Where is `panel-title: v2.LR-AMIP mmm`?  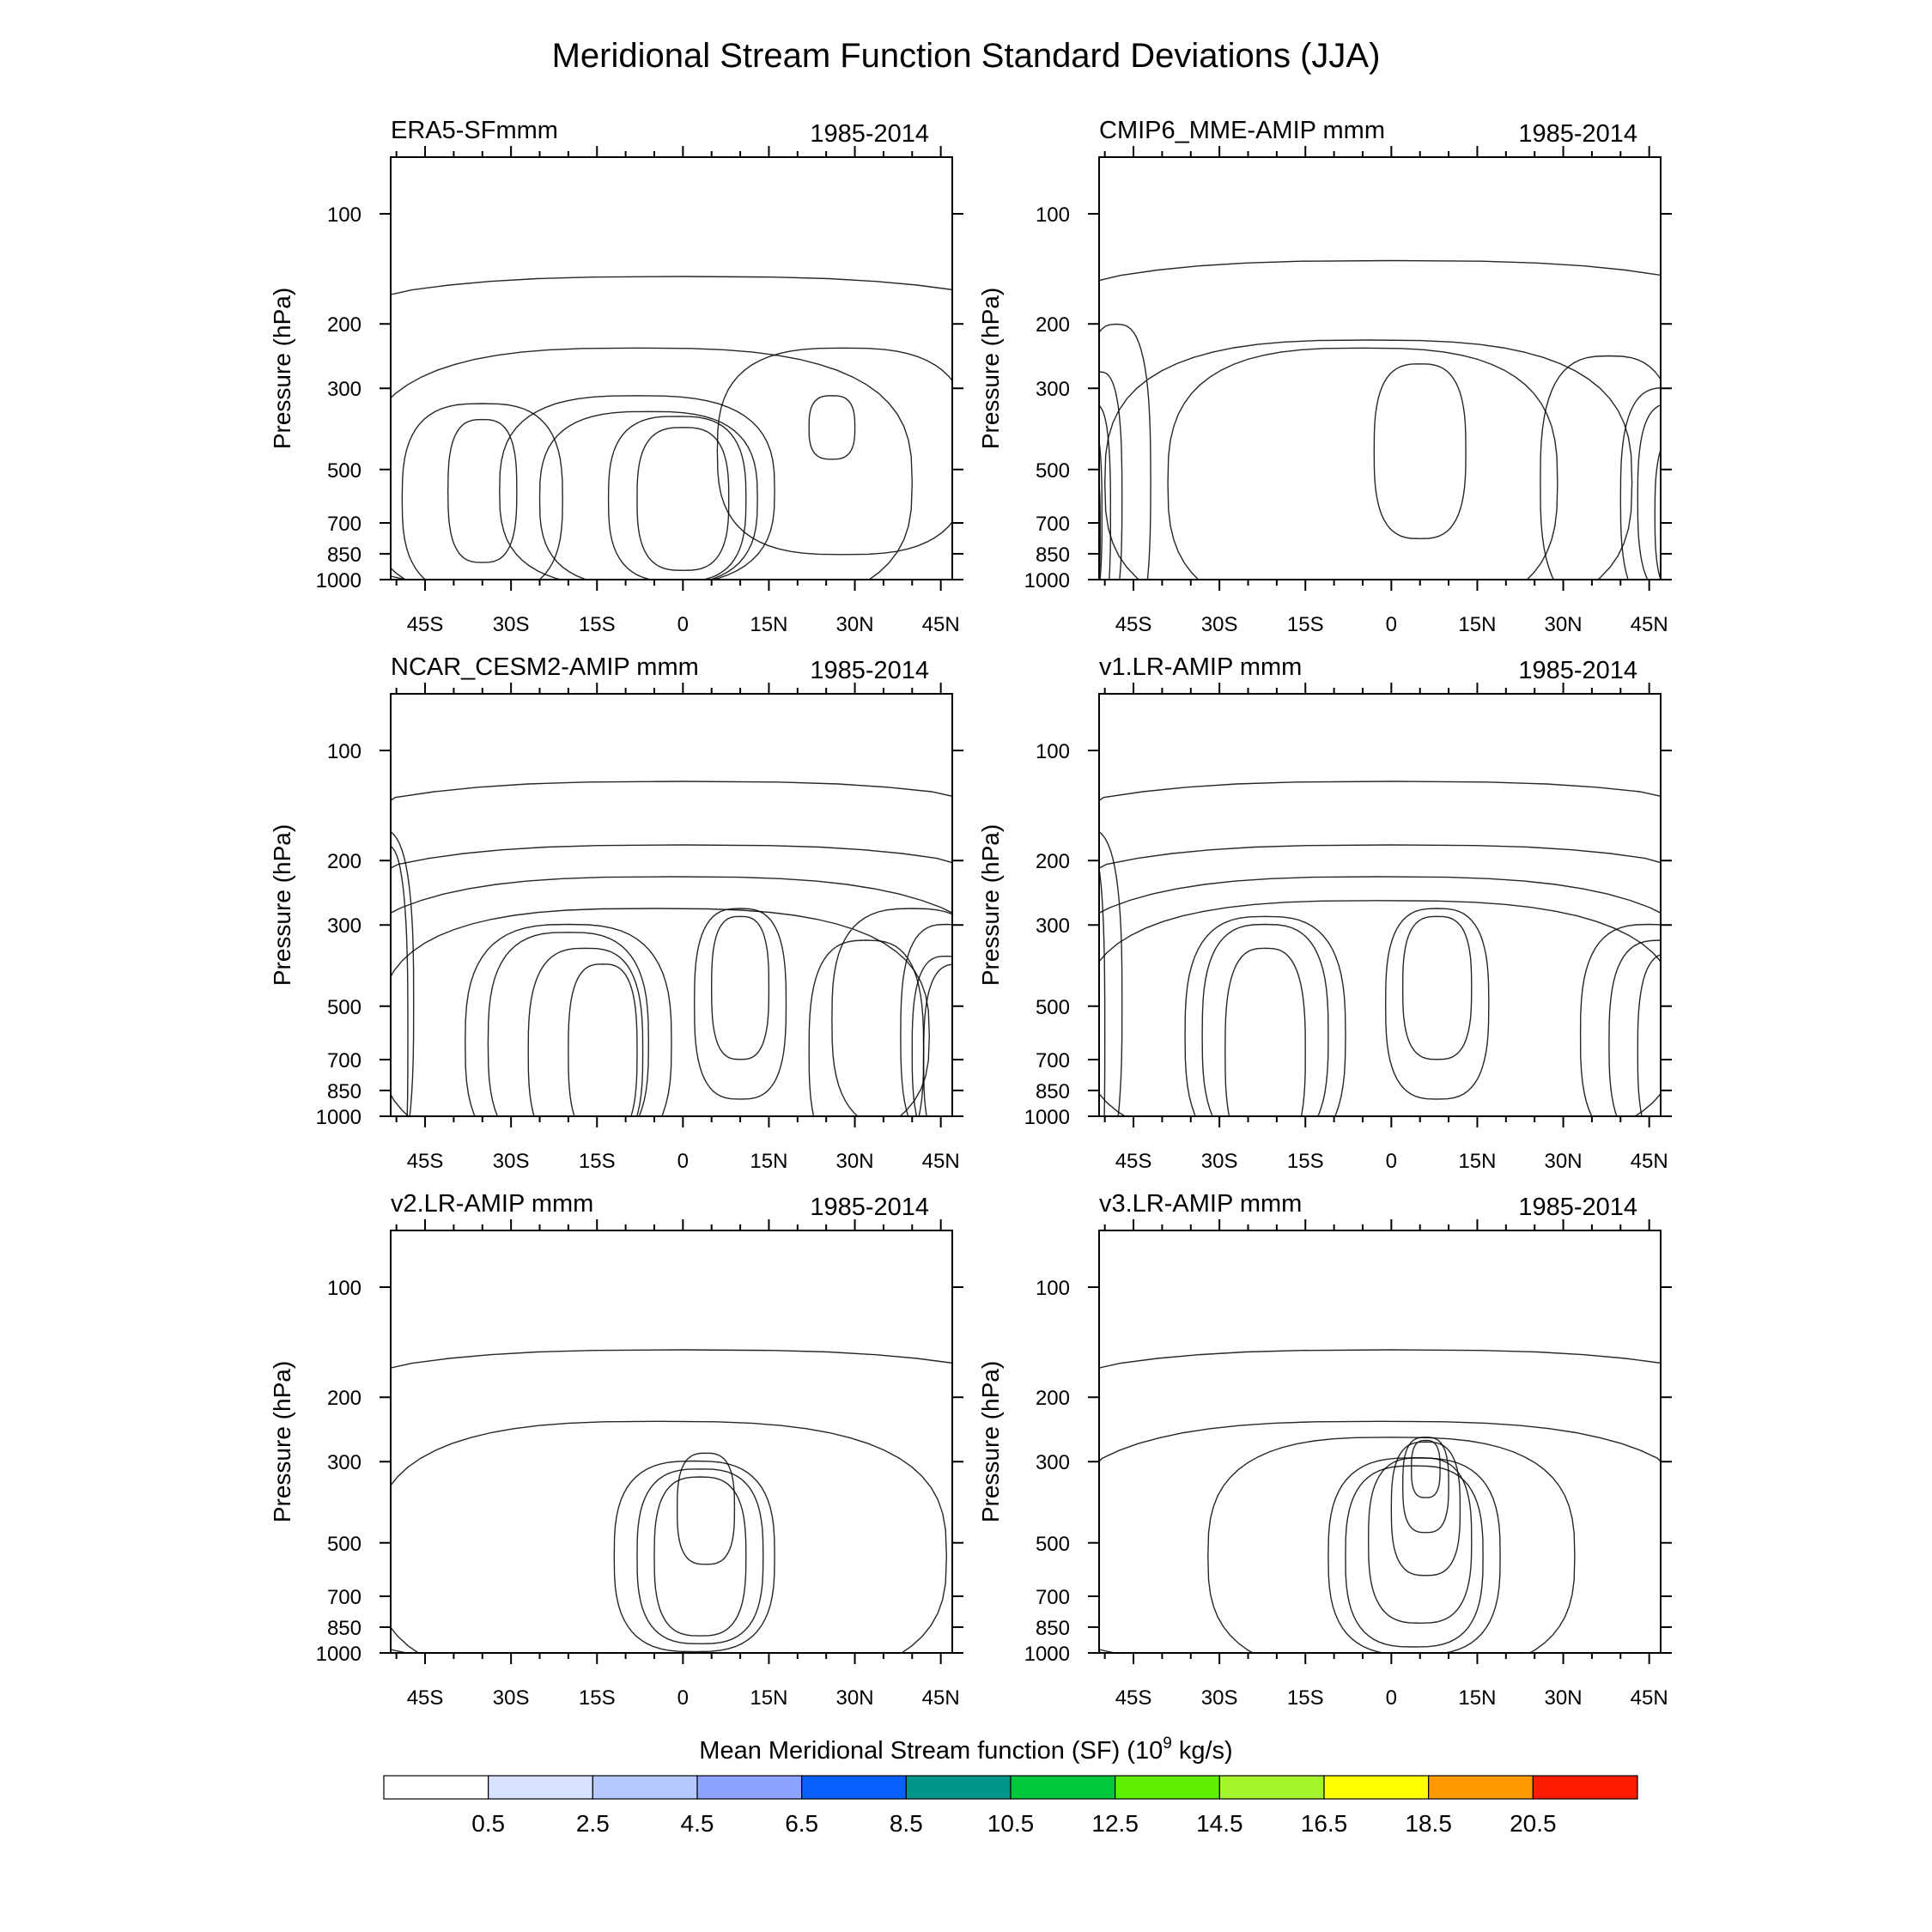
panel-title: v2.LR-AMIP mmm is located at coordinates (492, 1204).